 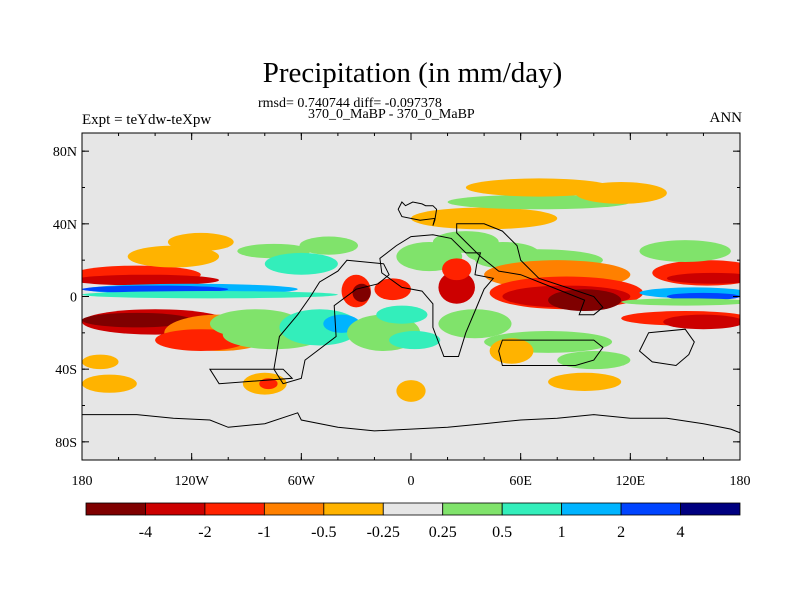 What do you see at coordinates (147, 120) in the screenshot?
I see `experiment-label: Expt = teYdw-teXpw` at bounding box center [147, 120].